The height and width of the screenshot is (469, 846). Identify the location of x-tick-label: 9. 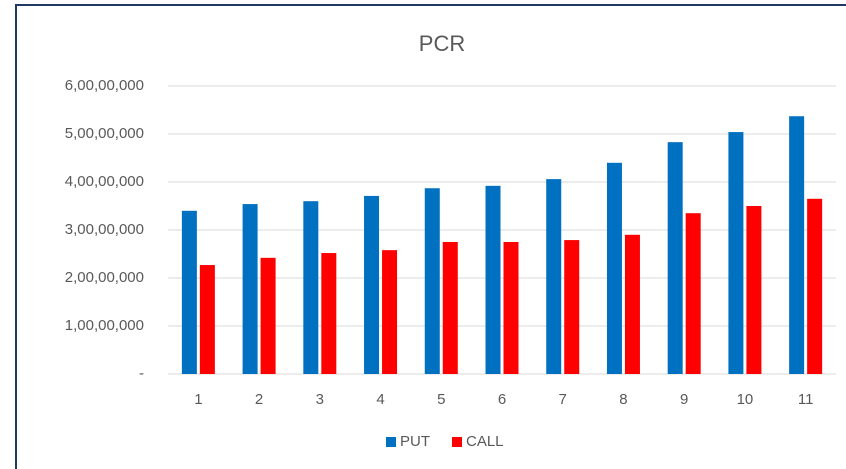
(684, 399).